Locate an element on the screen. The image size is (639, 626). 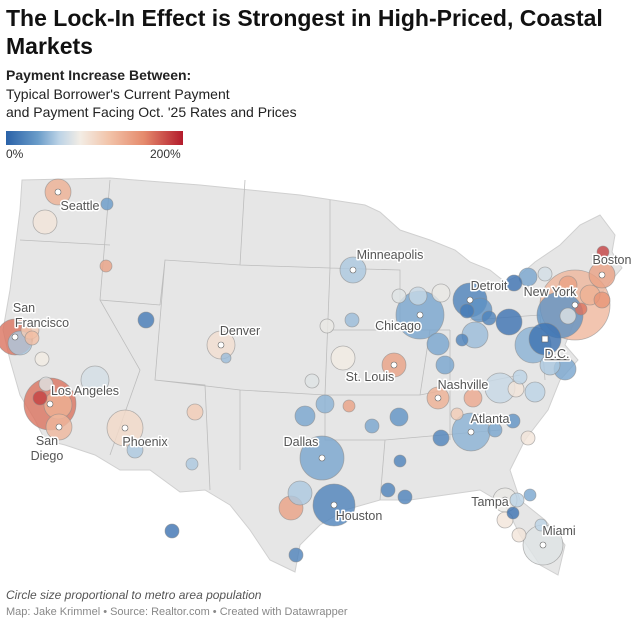
city-label: Boston is located at coordinates (612, 260).